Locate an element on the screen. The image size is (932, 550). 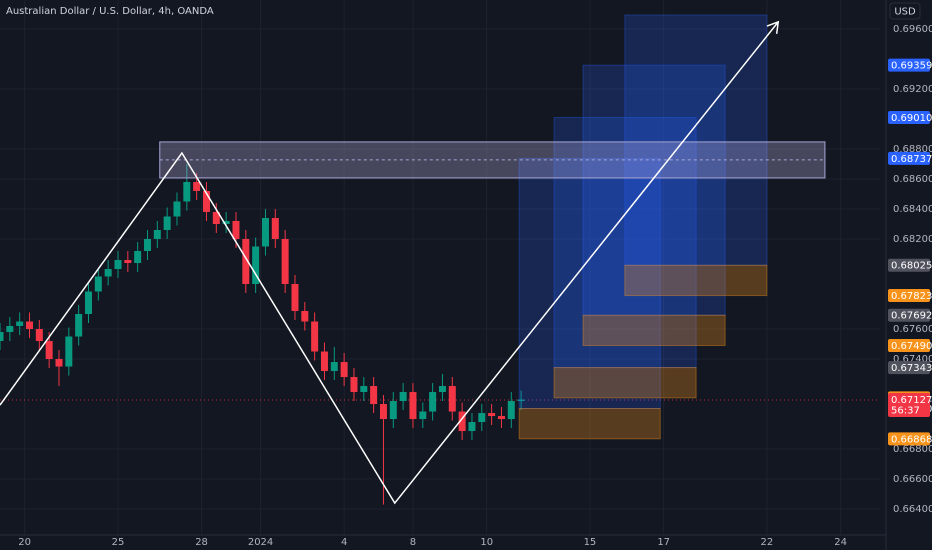
last-price-label: 0.67127 is located at coordinates (911, 400).